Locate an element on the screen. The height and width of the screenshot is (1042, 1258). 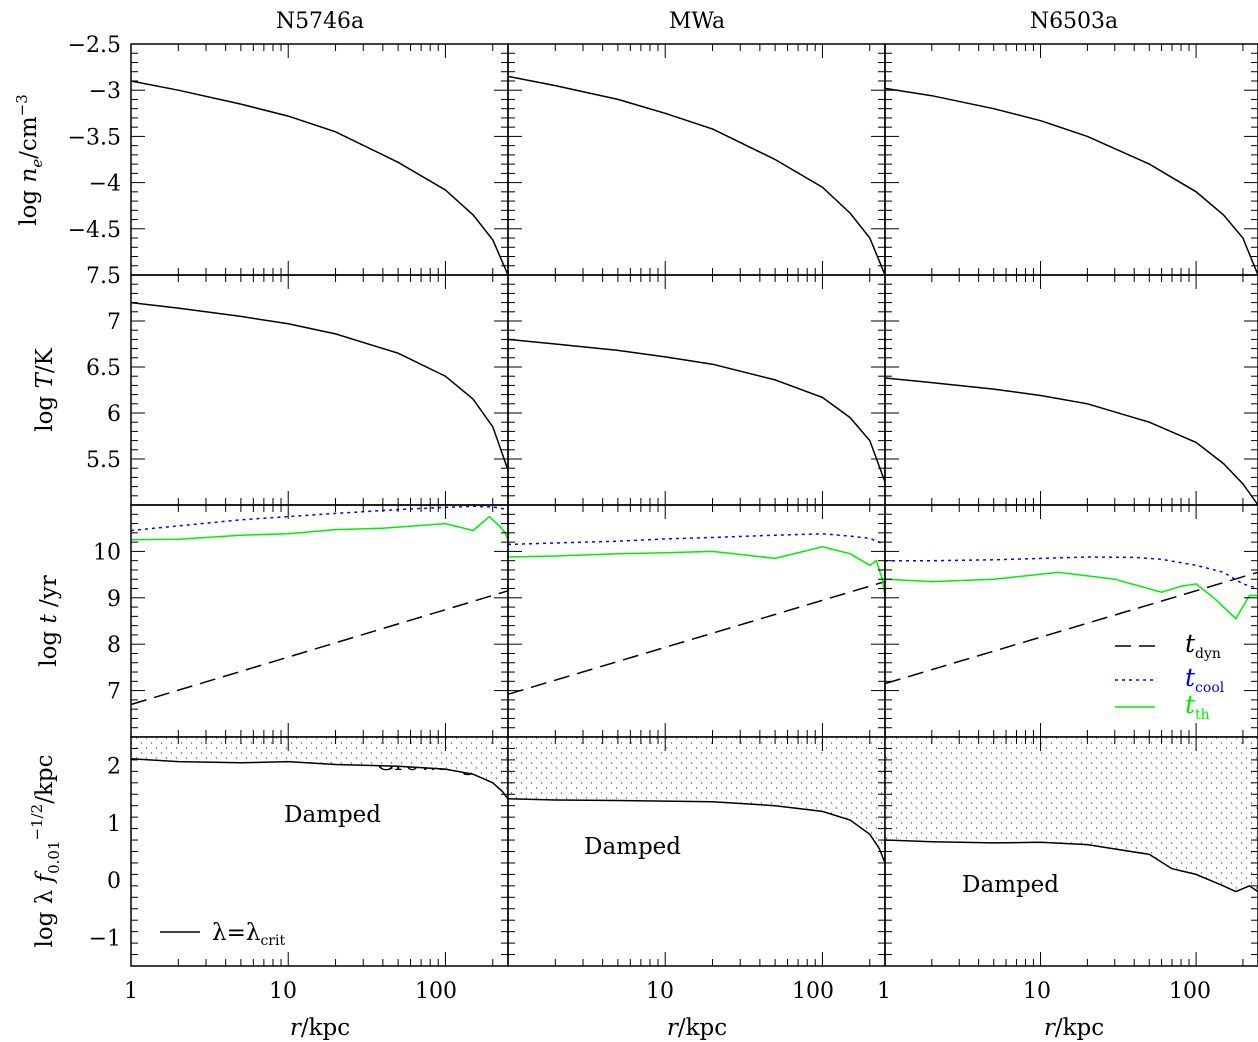
legend-tcool-label: tcool is located at coordinates (1205, 679).